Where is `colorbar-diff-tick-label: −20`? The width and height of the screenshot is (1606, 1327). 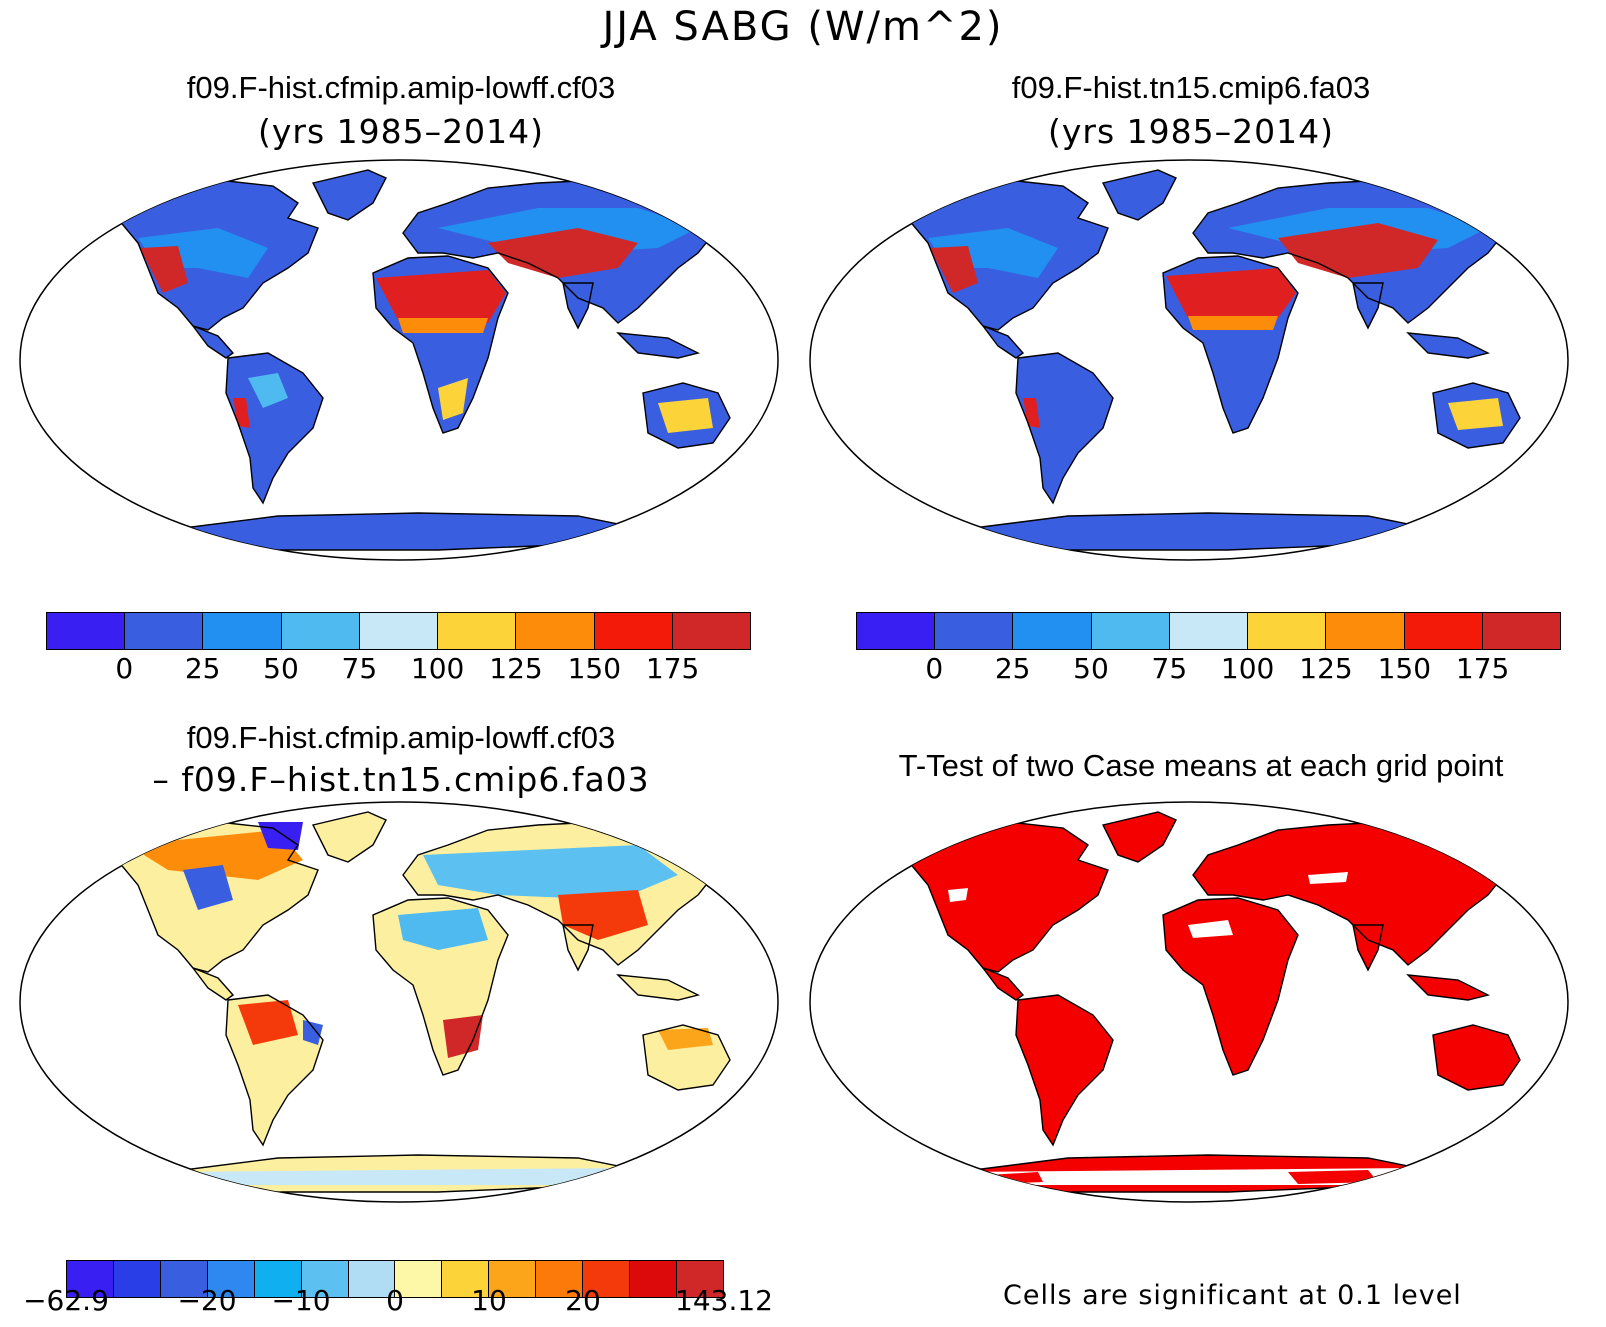 colorbar-diff-tick-label: −20 is located at coordinates (207, 1300).